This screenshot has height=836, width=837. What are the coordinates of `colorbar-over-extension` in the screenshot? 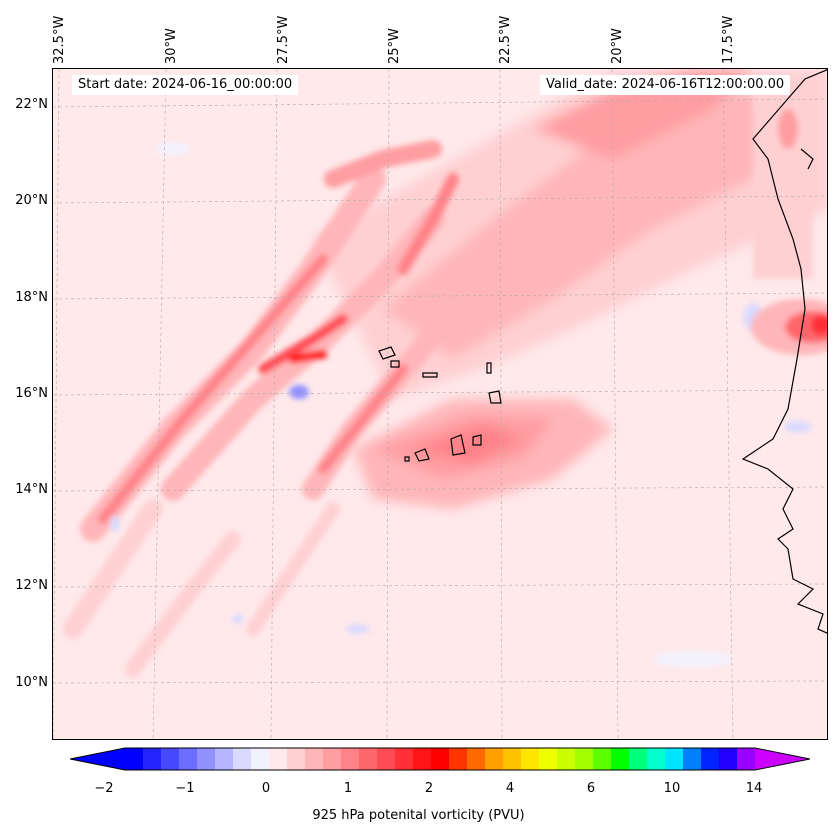 It's located at (782, 759).